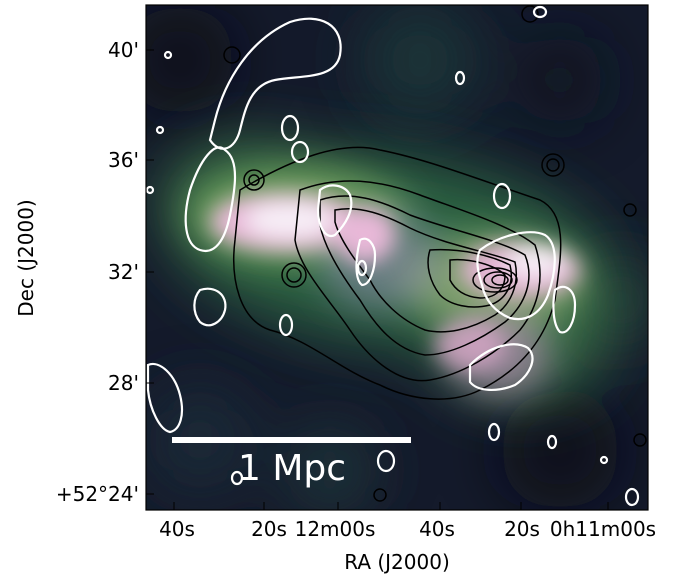 The height and width of the screenshot is (578, 675). Describe the element at coordinates (123, 50) in the screenshot. I see `y-tick-label: 40'` at that location.